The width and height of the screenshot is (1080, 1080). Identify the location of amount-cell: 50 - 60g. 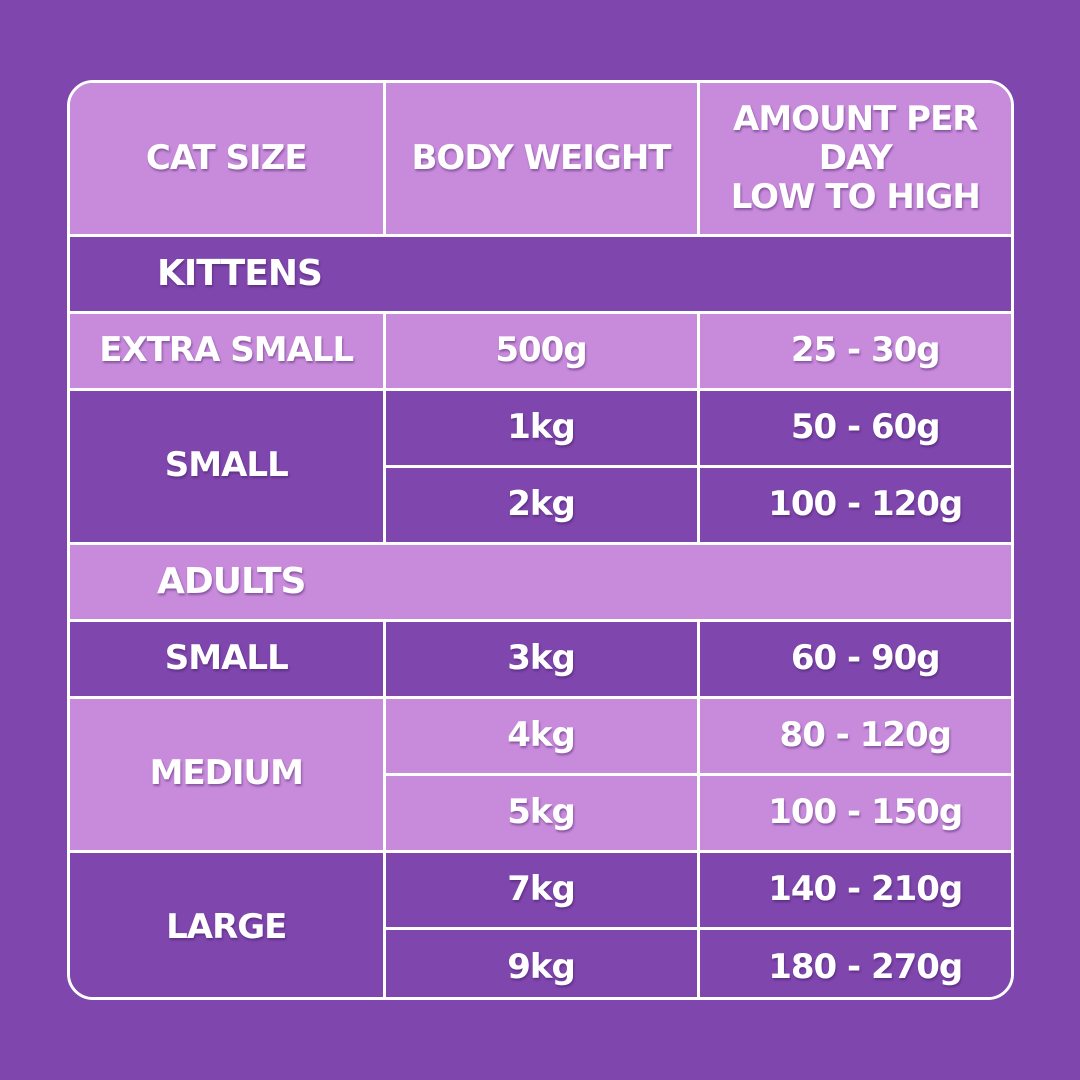
(853, 427).